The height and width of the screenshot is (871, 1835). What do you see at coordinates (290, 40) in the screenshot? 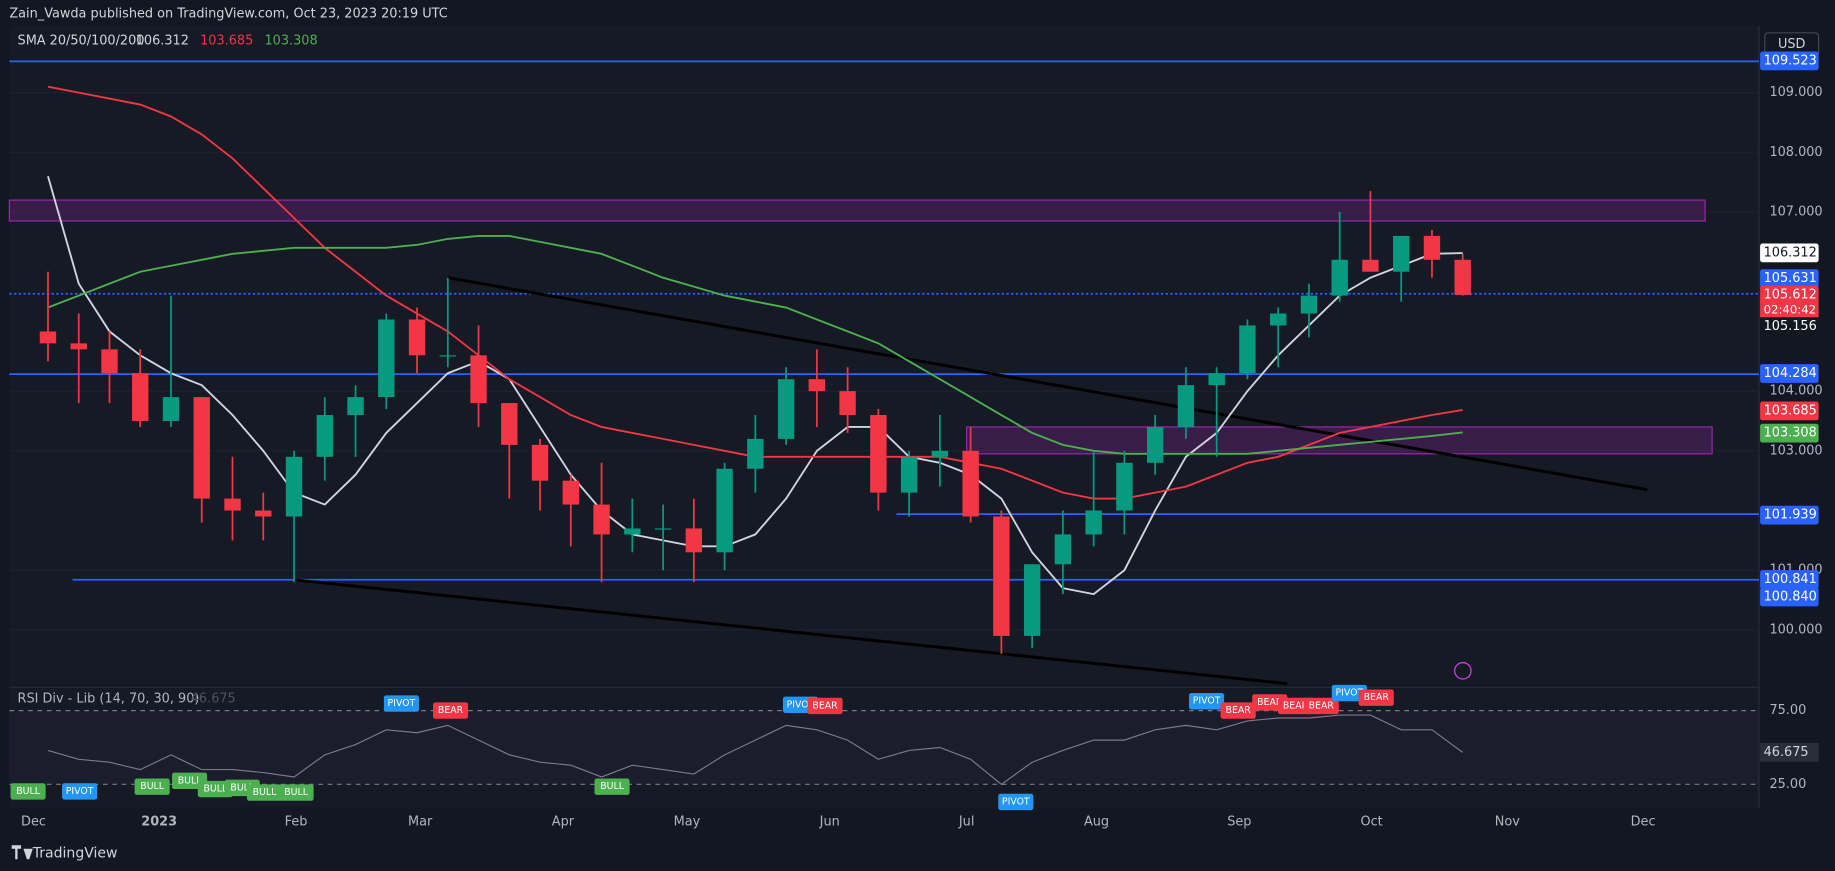
I see `legend-value: 103.308` at bounding box center [290, 40].